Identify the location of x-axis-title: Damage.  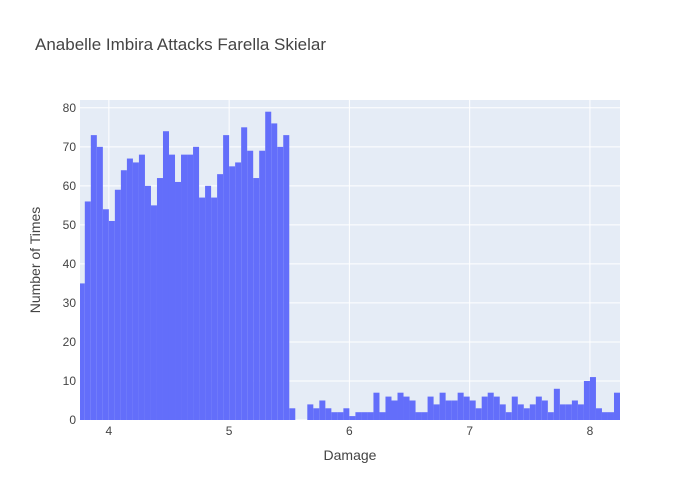
(350, 455).